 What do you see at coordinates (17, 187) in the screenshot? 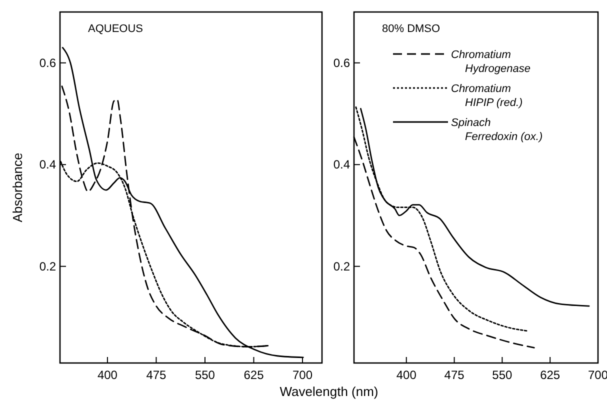
I see `y-axis-title: Absorbance` at bounding box center [17, 187].